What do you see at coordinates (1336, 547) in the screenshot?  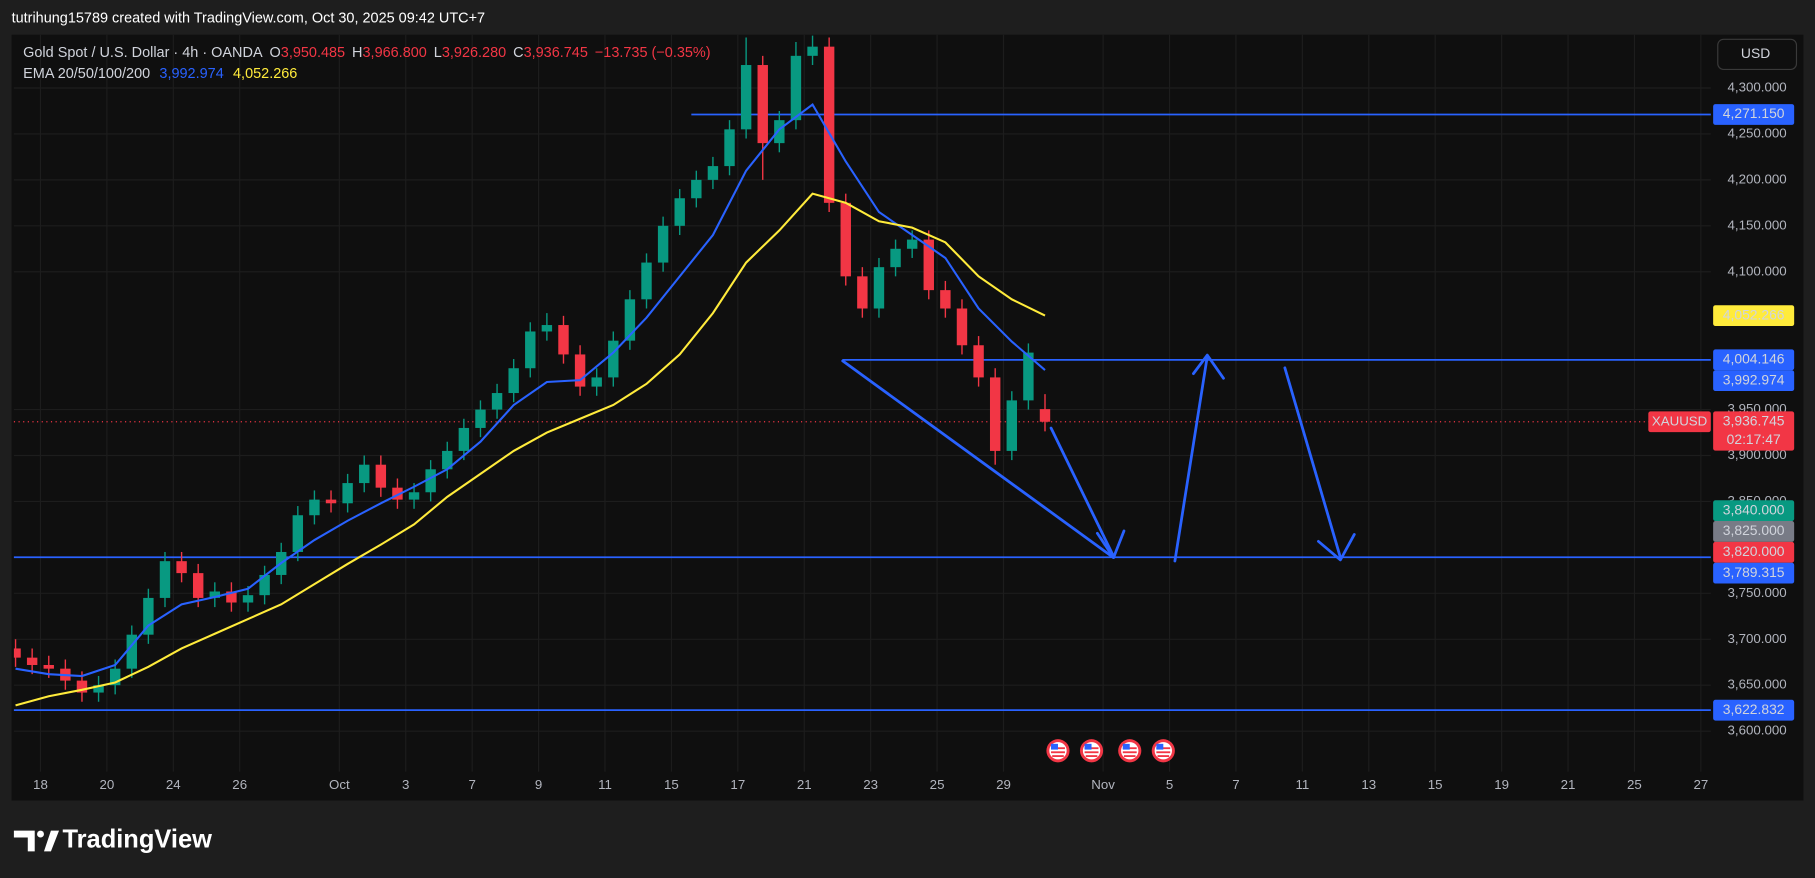 I see `arrow-head` at bounding box center [1336, 547].